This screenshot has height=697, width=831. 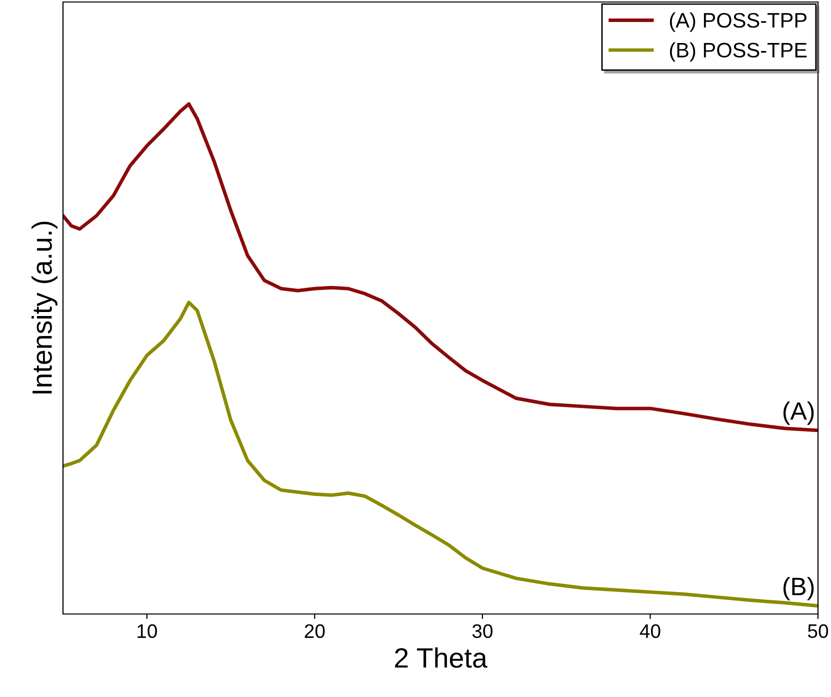 I want to click on legend-label: (B) POSS-TPE, so click(x=738, y=52).